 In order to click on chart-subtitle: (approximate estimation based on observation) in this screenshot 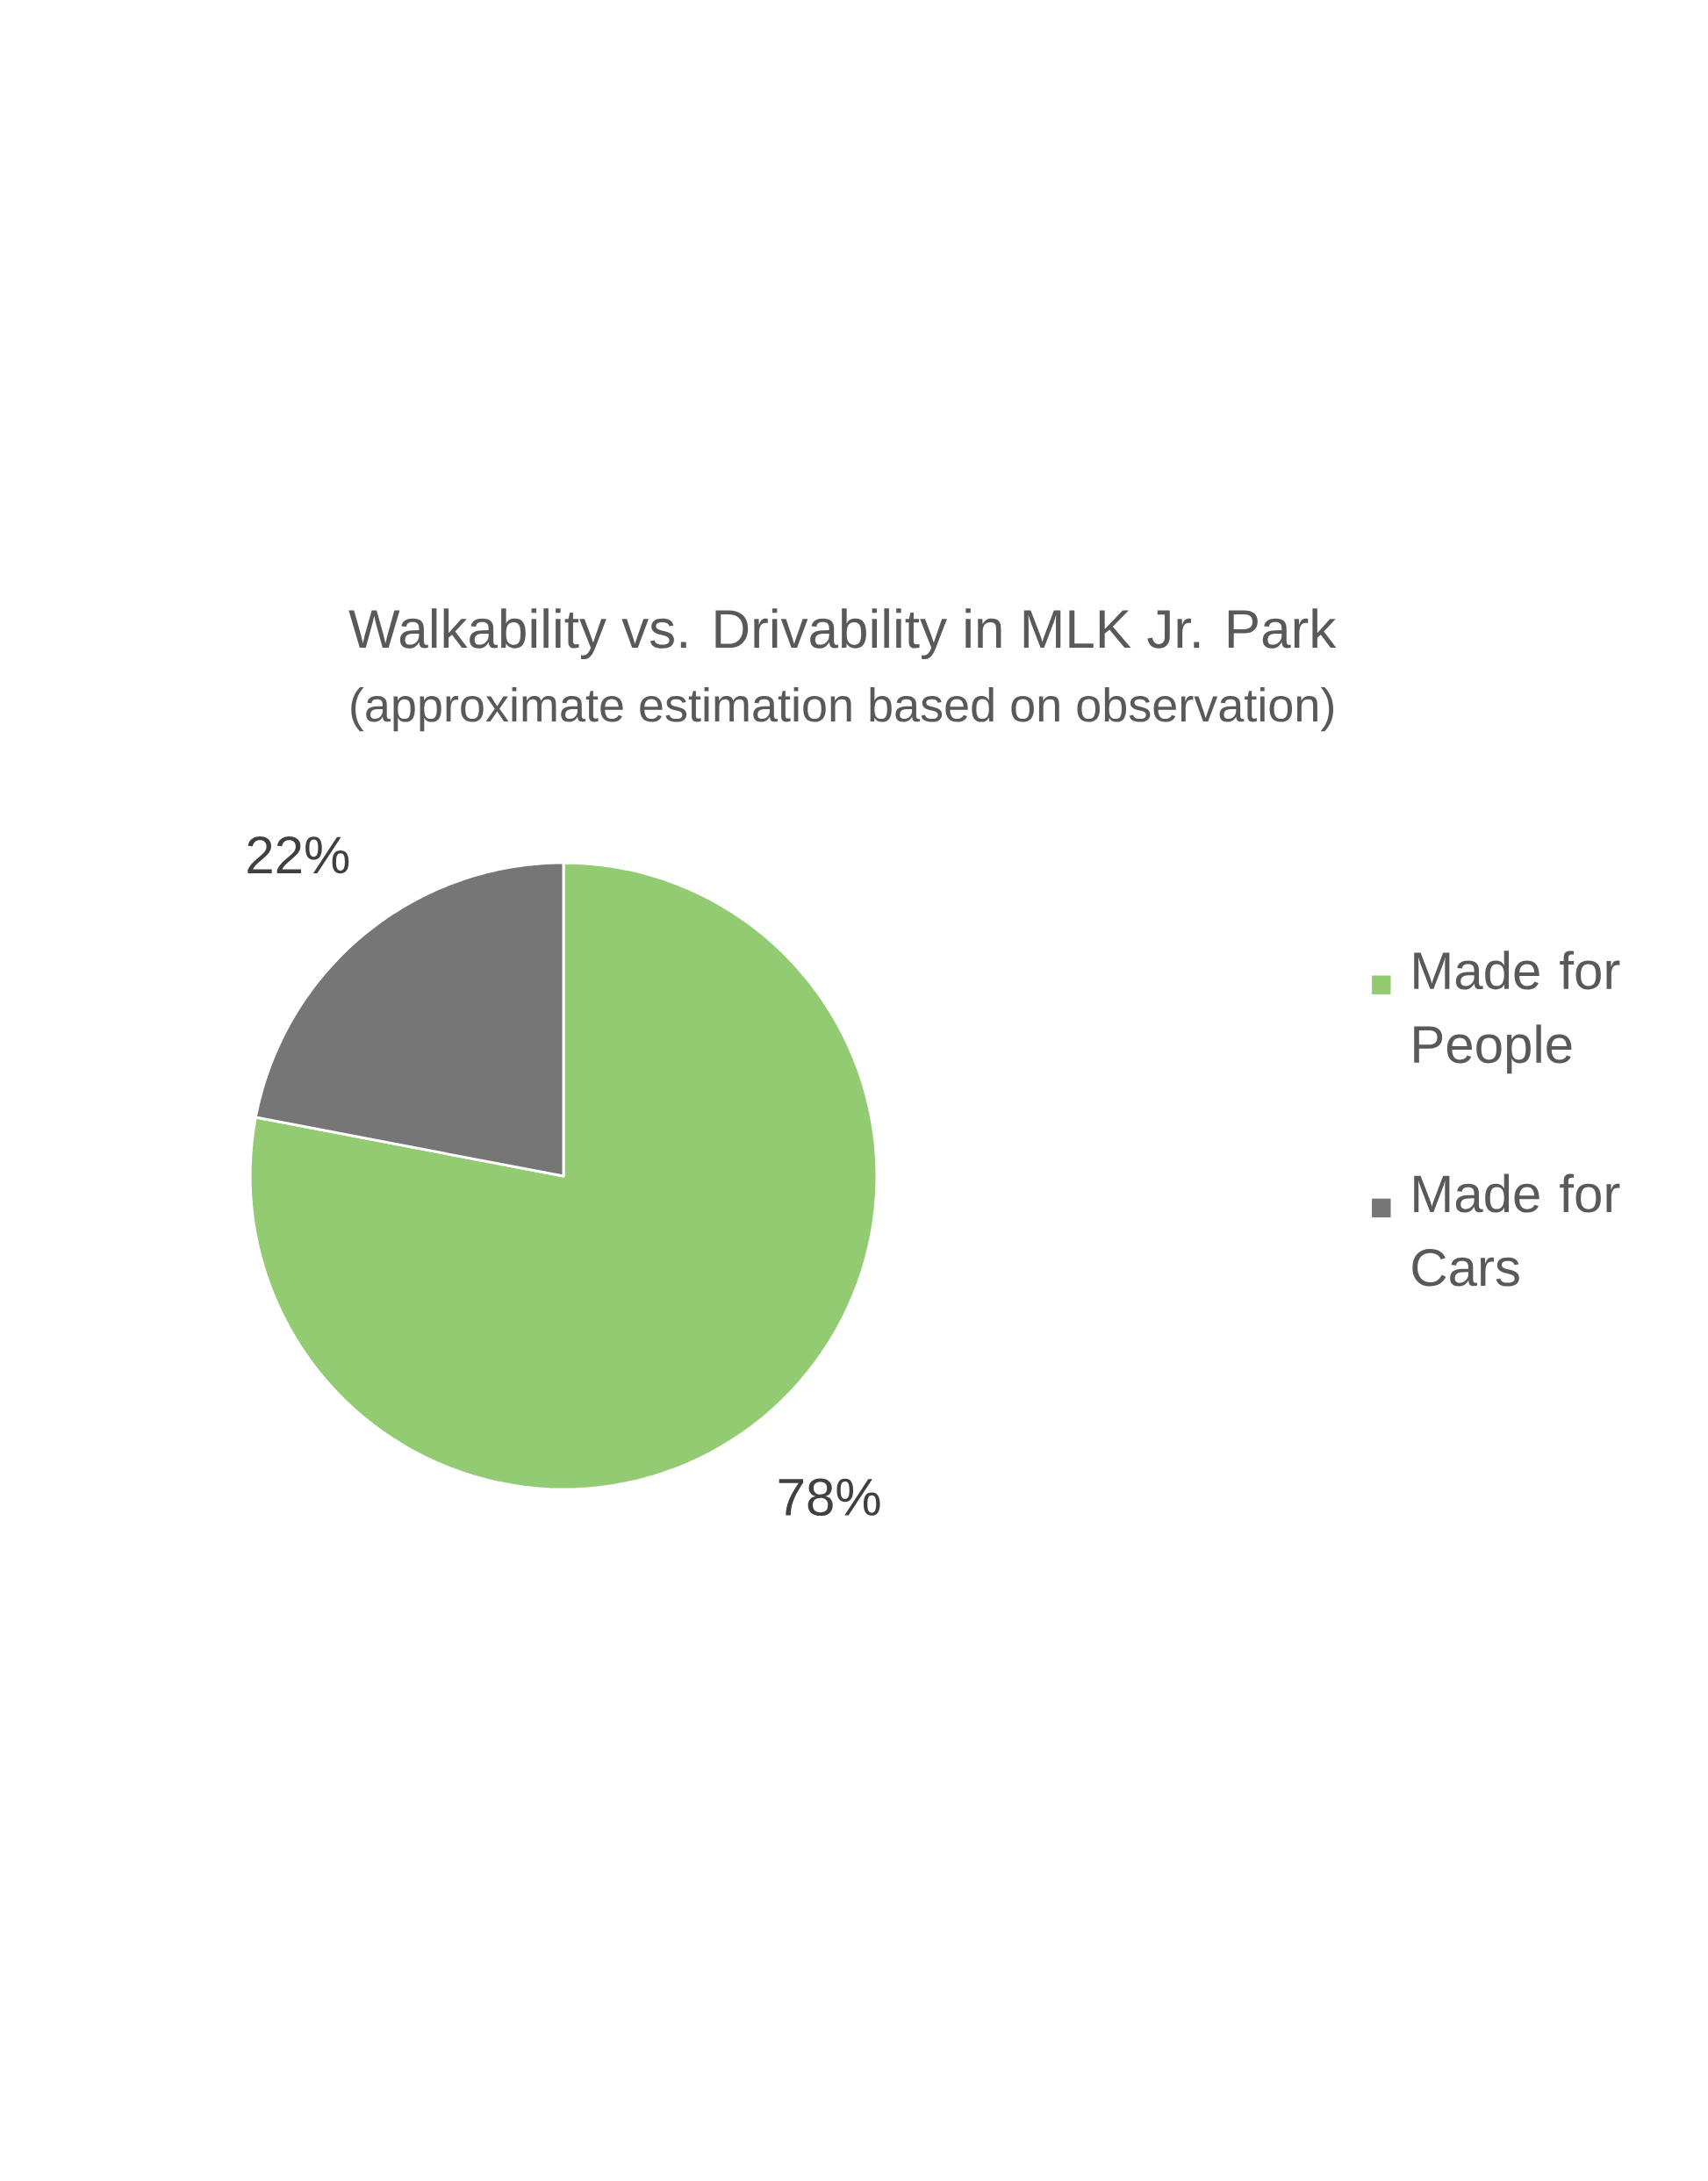, I will do `click(842, 709)`.